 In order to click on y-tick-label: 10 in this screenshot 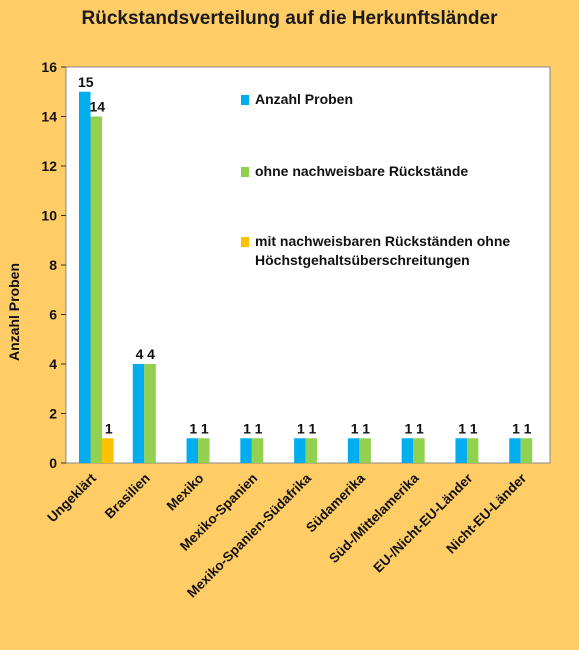, I will do `click(49, 216)`.